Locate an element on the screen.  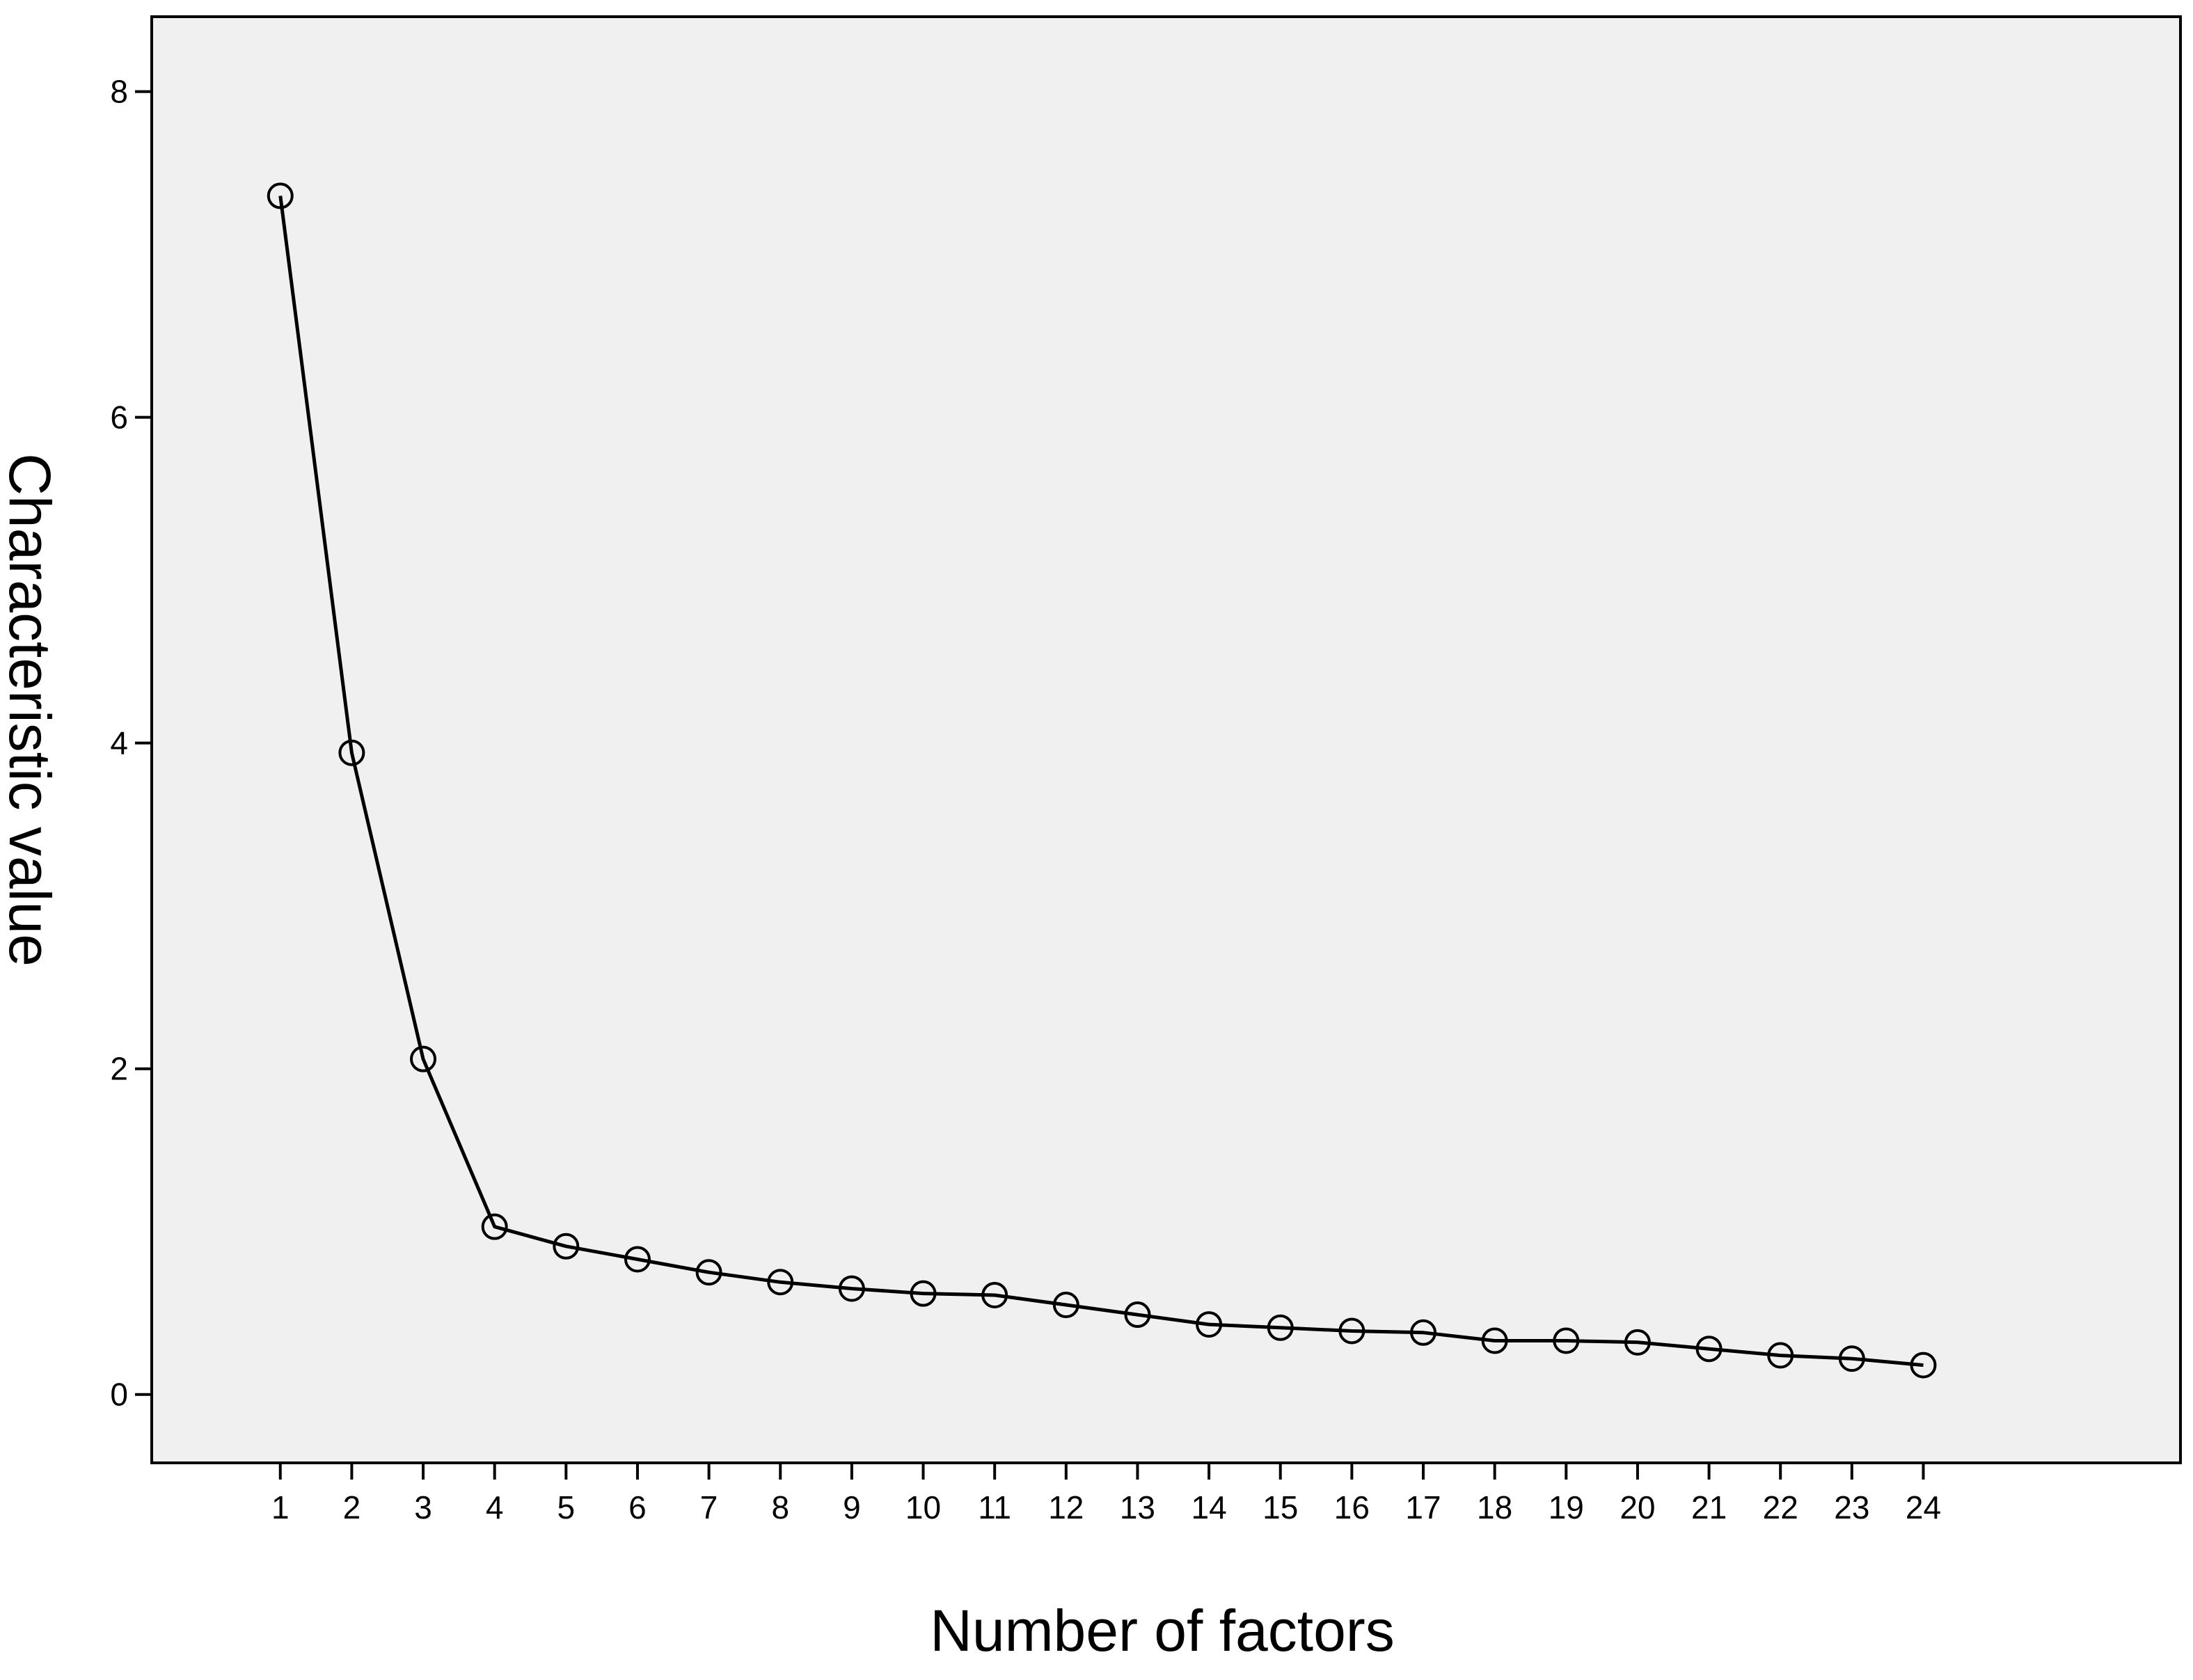
x-tick-label: 6 is located at coordinates (637, 1507).